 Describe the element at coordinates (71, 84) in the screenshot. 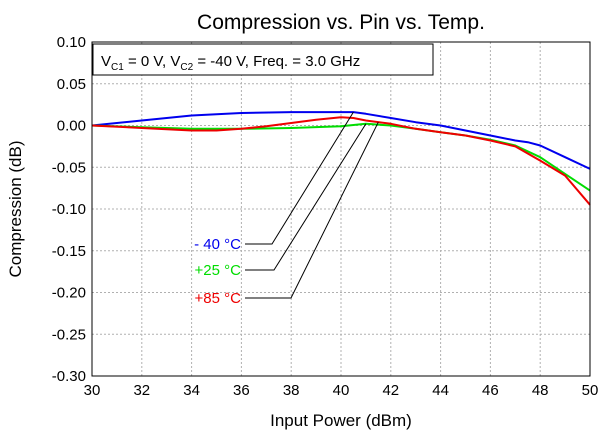

I see `y-tick-label: 0.05` at that location.